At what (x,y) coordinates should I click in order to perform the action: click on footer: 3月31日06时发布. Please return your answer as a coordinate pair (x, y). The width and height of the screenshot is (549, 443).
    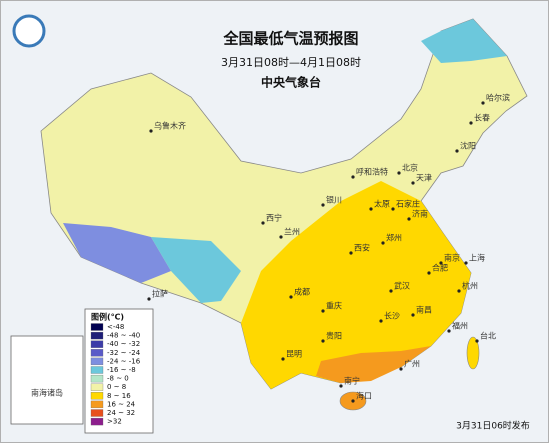
    Looking at the image, I should click on (493, 426).